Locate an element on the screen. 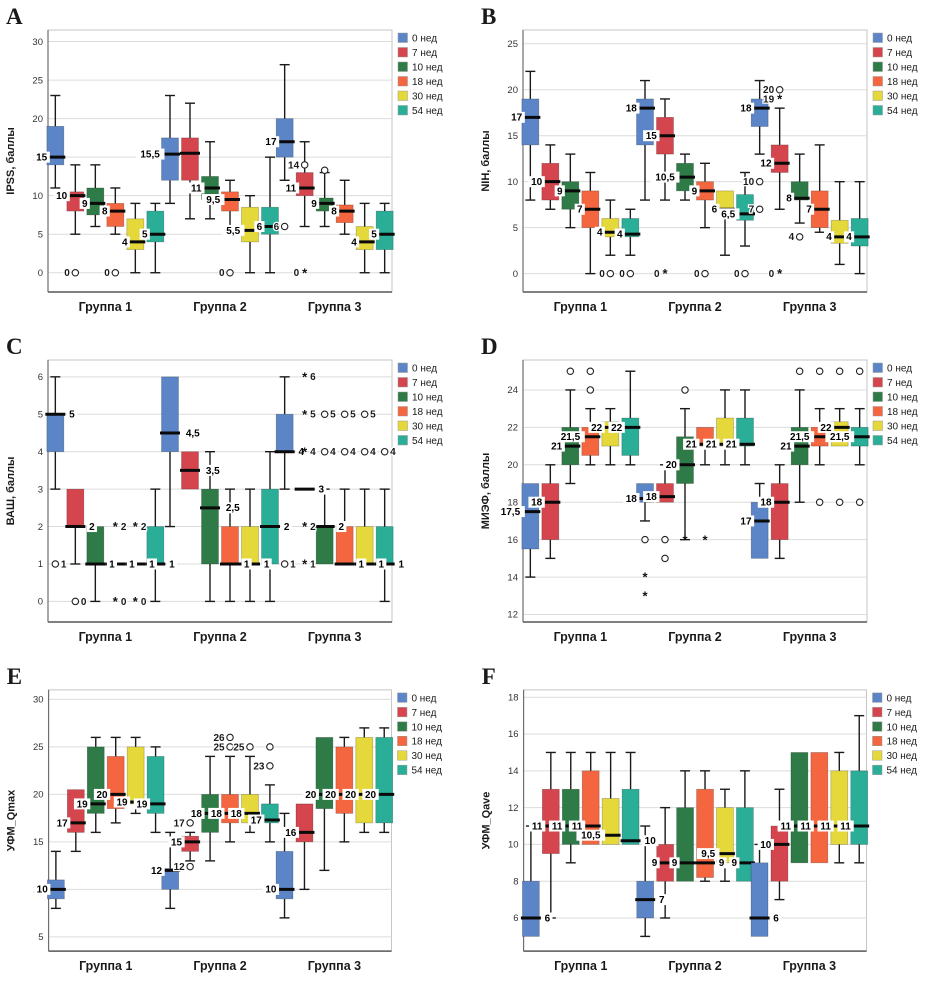  outlier-label: 5 is located at coordinates (353, 415).